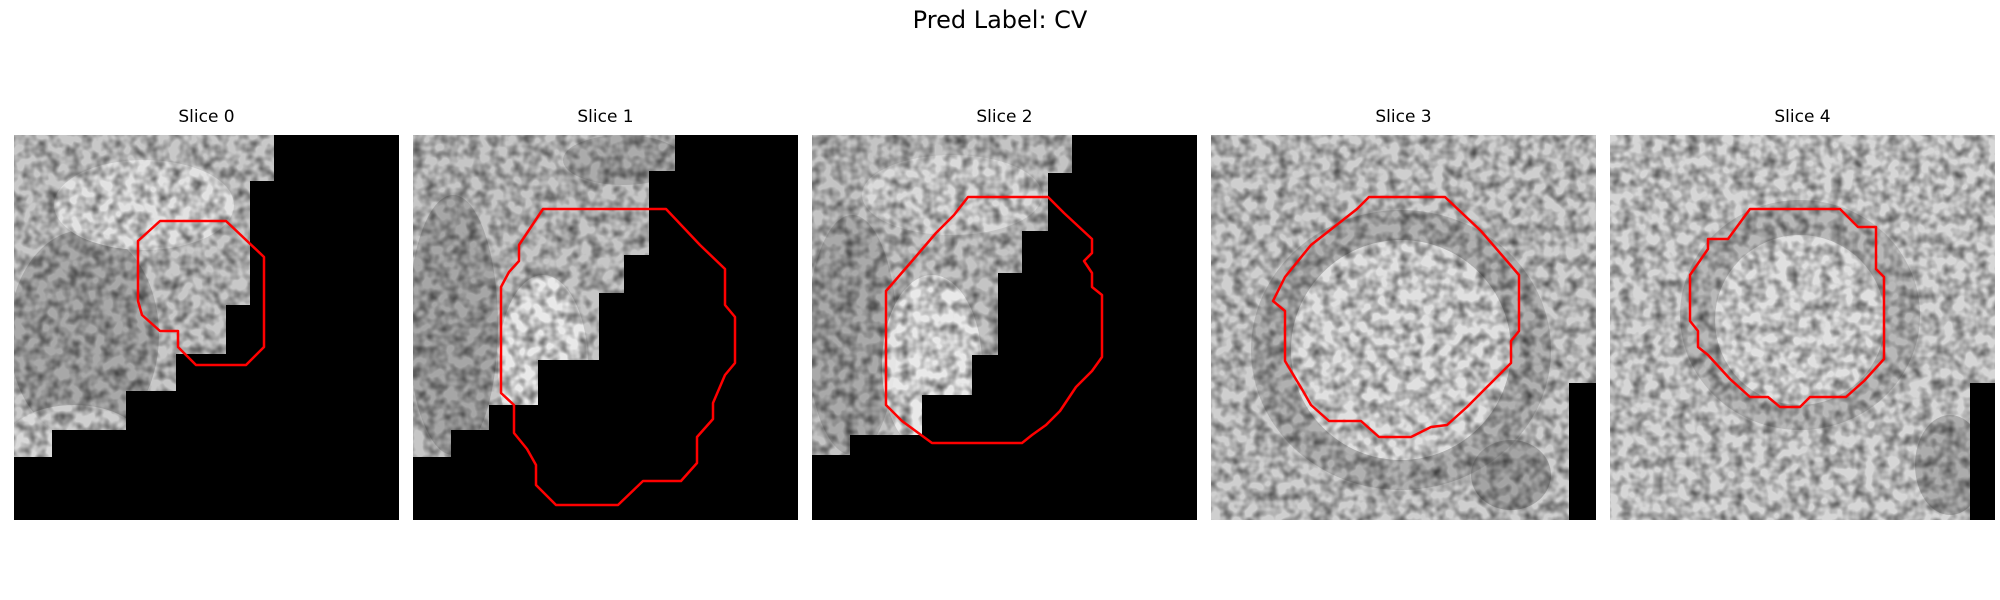  I want to click on slice-2-contour, so click(994, 320).